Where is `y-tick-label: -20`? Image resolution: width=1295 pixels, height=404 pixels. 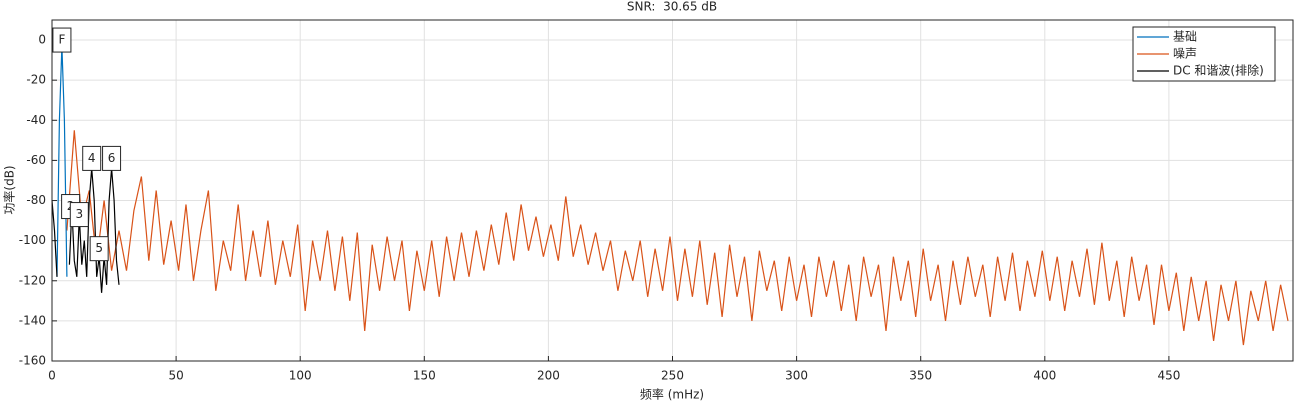 y-tick-label: -20 is located at coordinates (36, 80).